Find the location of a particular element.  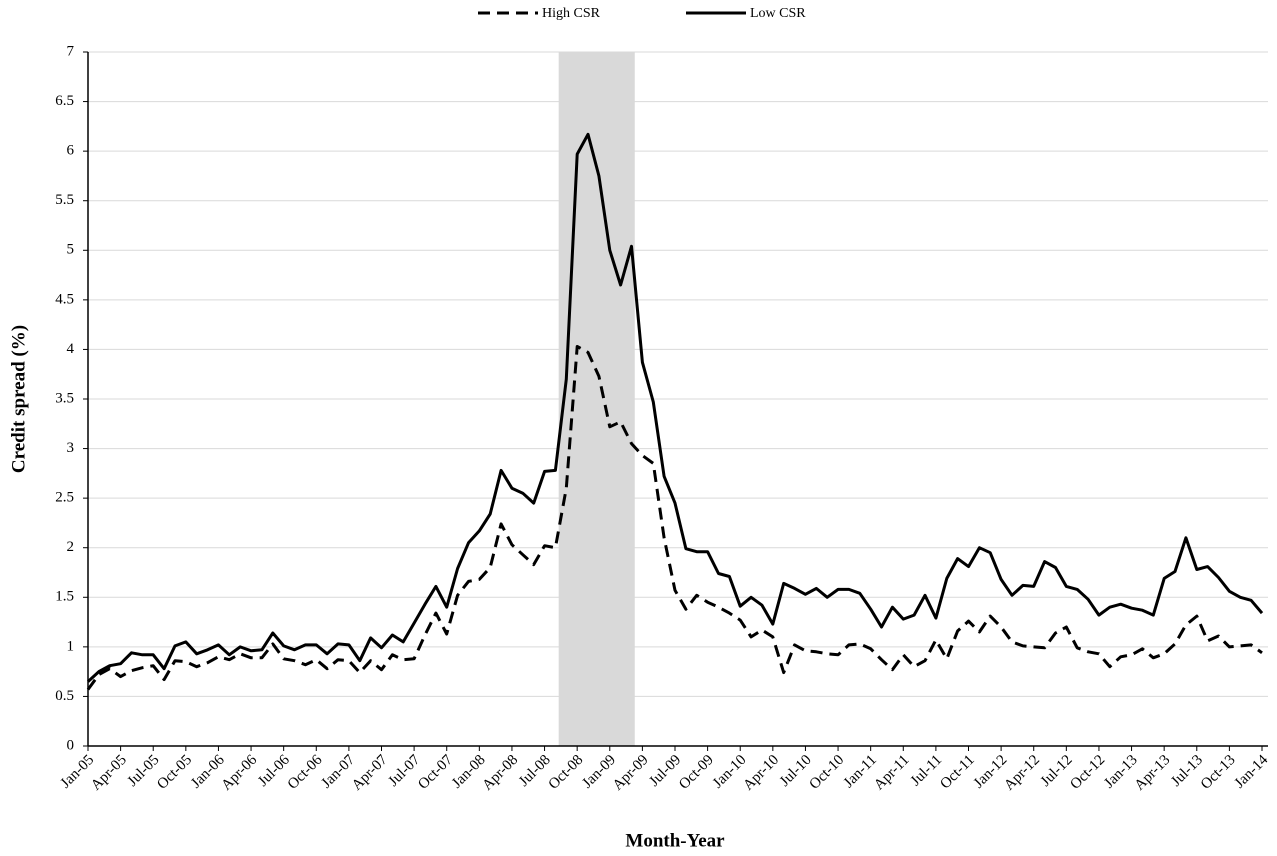

y-tick-label: 3.5 is located at coordinates (64, 398).